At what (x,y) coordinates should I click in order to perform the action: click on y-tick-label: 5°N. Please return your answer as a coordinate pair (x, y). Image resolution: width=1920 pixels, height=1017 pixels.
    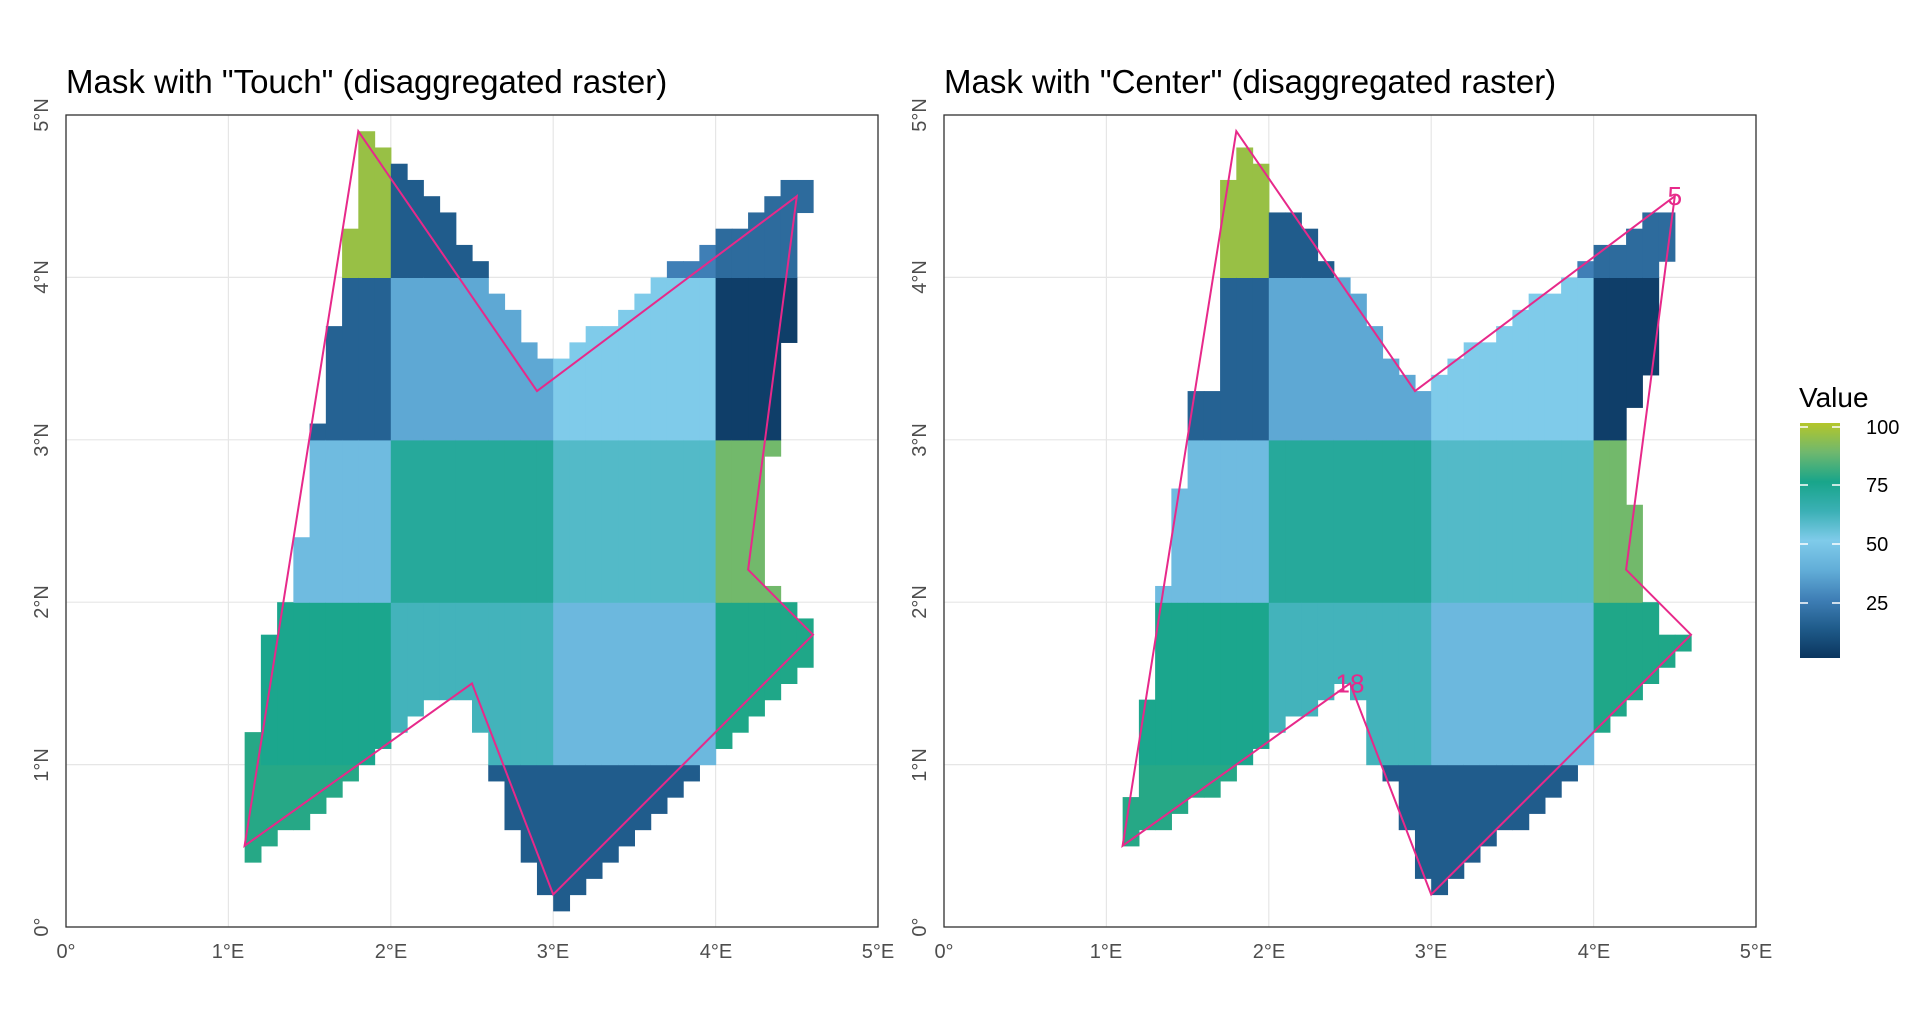
    Looking at the image, I should click on (920, 115).